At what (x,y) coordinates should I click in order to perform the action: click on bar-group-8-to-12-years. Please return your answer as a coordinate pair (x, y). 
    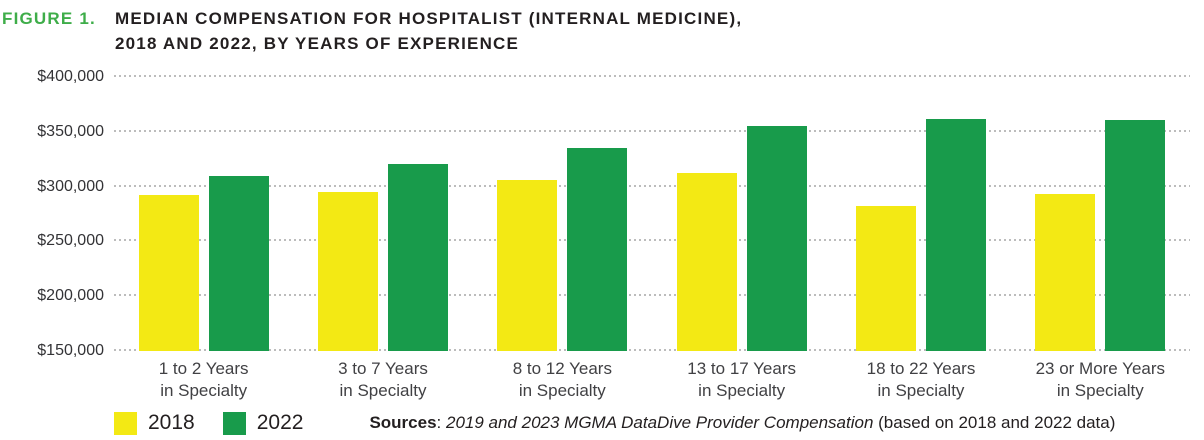
    Looking at the image, I should click on (562, 214).